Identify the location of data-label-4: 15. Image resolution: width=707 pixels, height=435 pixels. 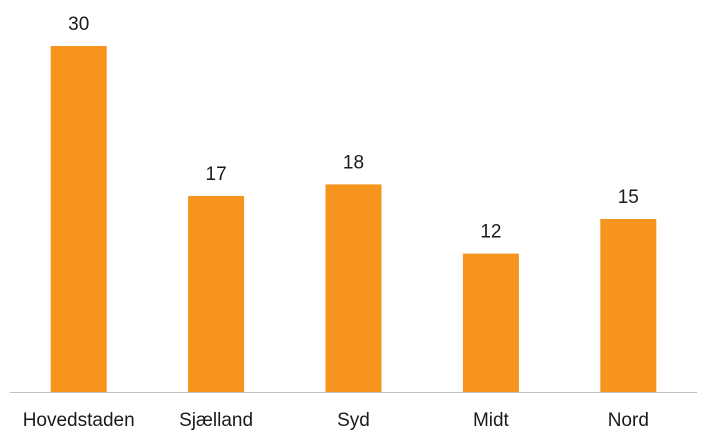
(628, 197).